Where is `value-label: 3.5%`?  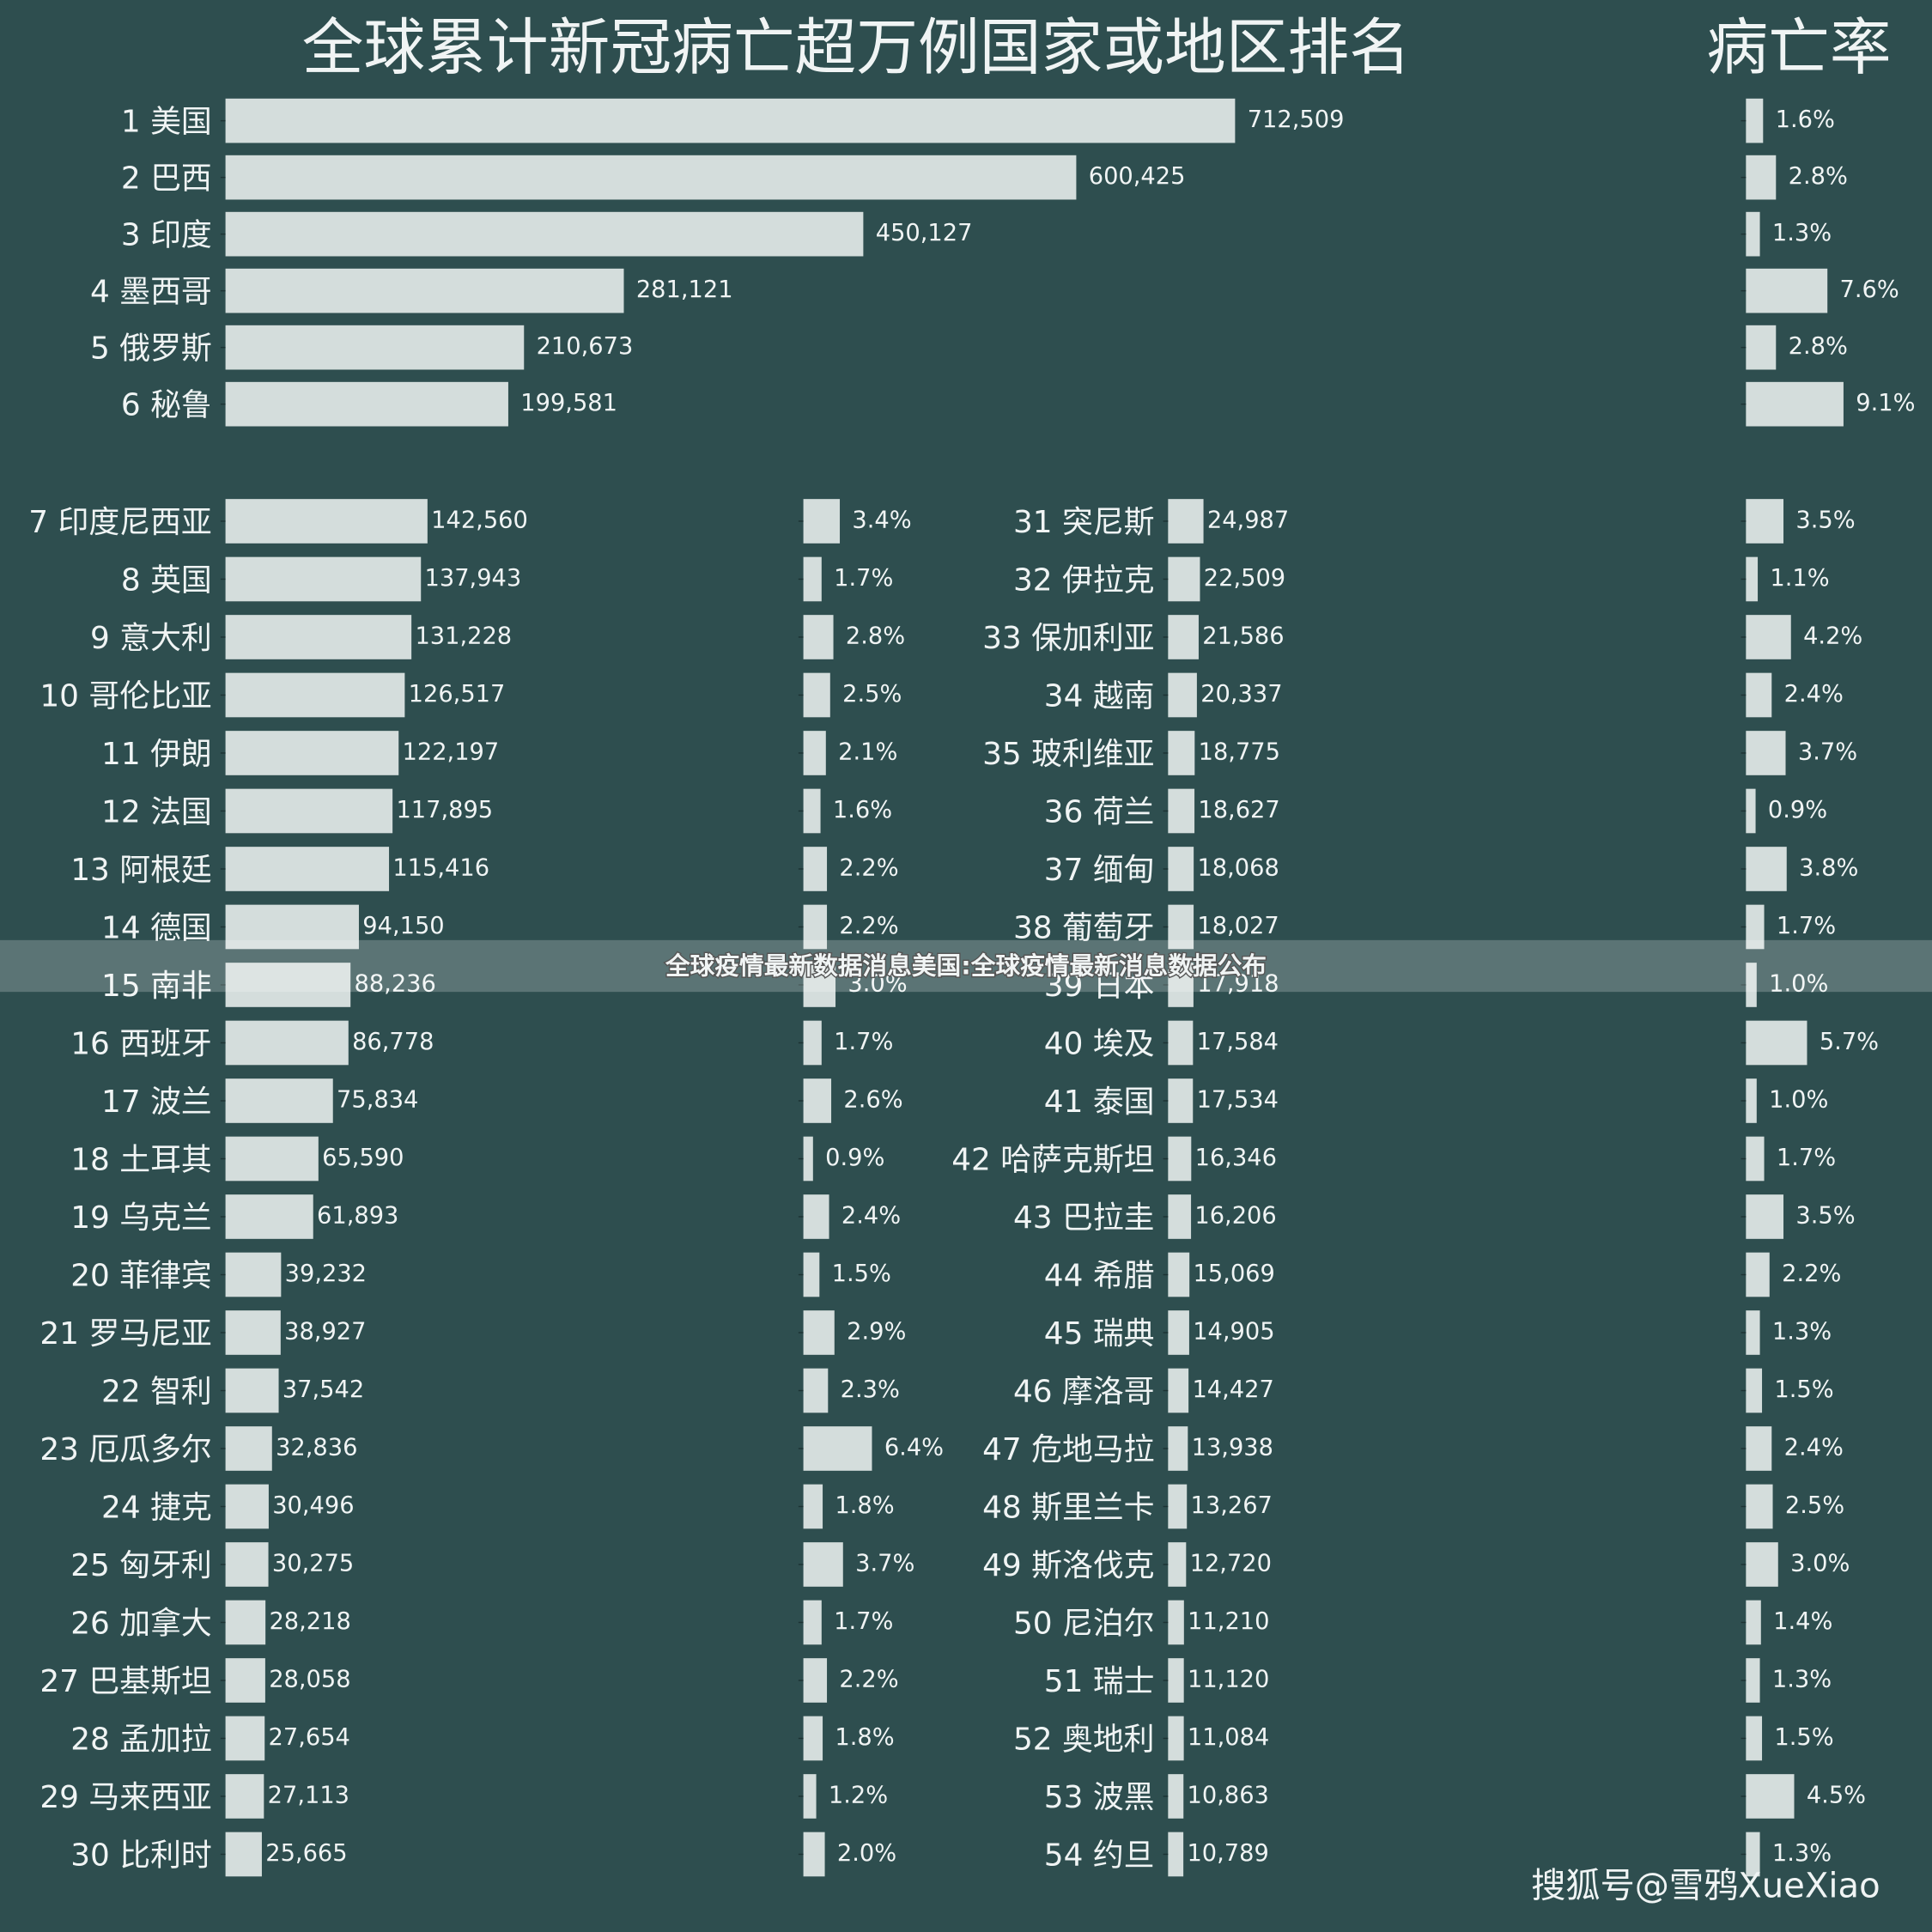 value-label: 3.5% is located at coordinates (1825, 1215).